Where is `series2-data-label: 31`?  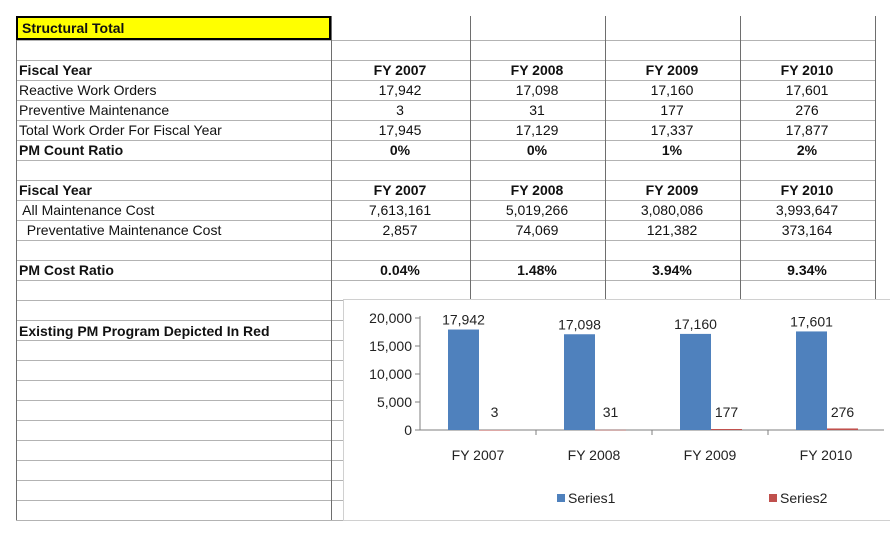 series2-data-label: 31 is located at coordinates (611, 412).